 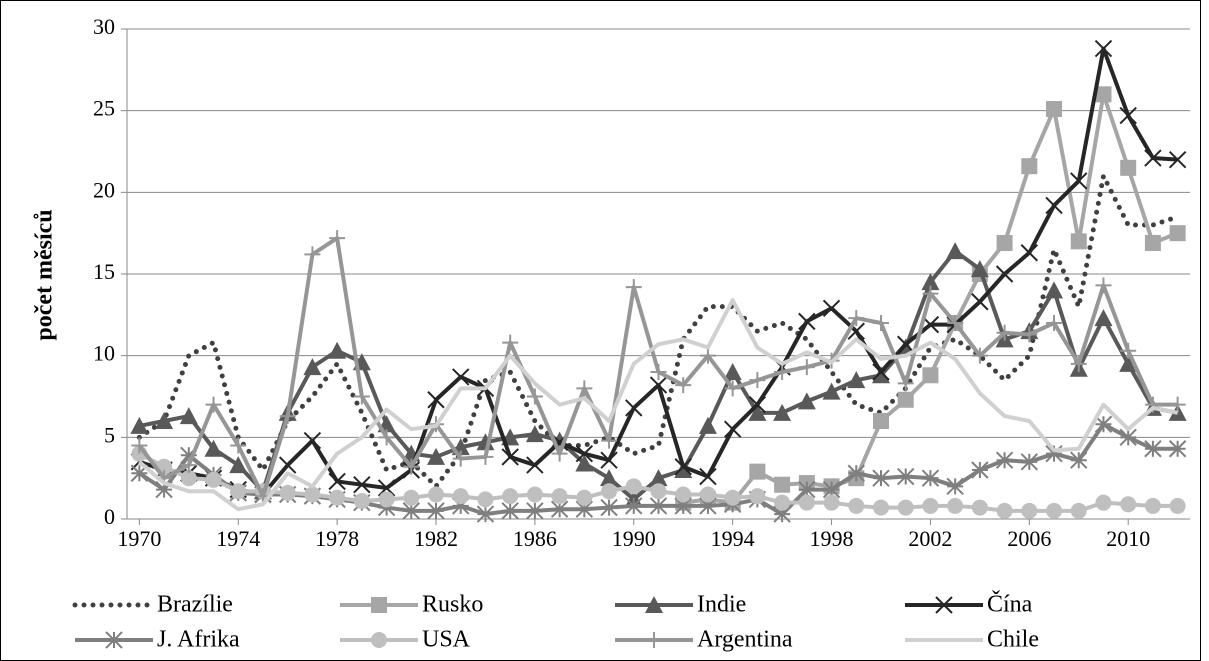 What do you see at coordinates (152, 605) in the screenshot?
I see `legend-item: Brazílie` at bounding box center [152, 605].